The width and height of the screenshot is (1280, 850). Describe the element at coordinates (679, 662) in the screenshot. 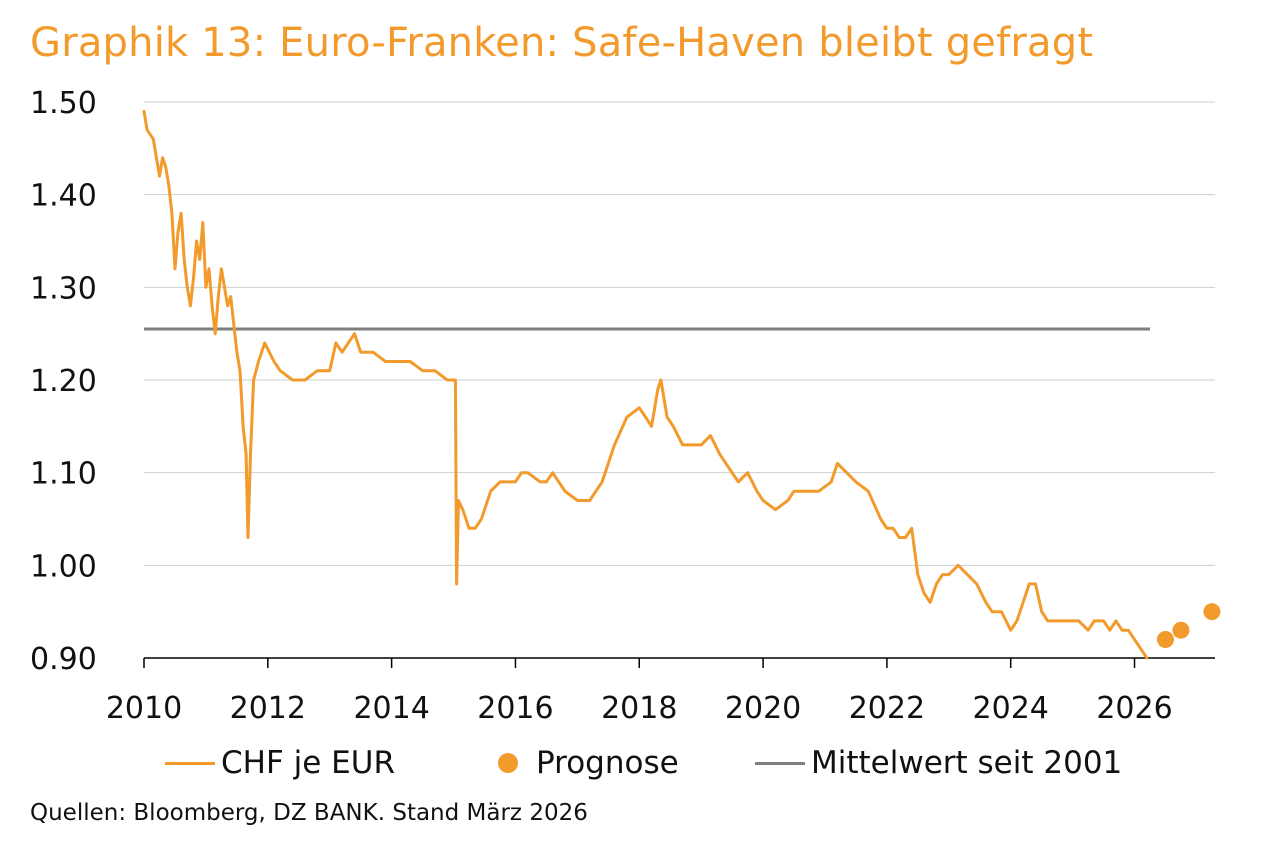

I see `x-axis` at that location.